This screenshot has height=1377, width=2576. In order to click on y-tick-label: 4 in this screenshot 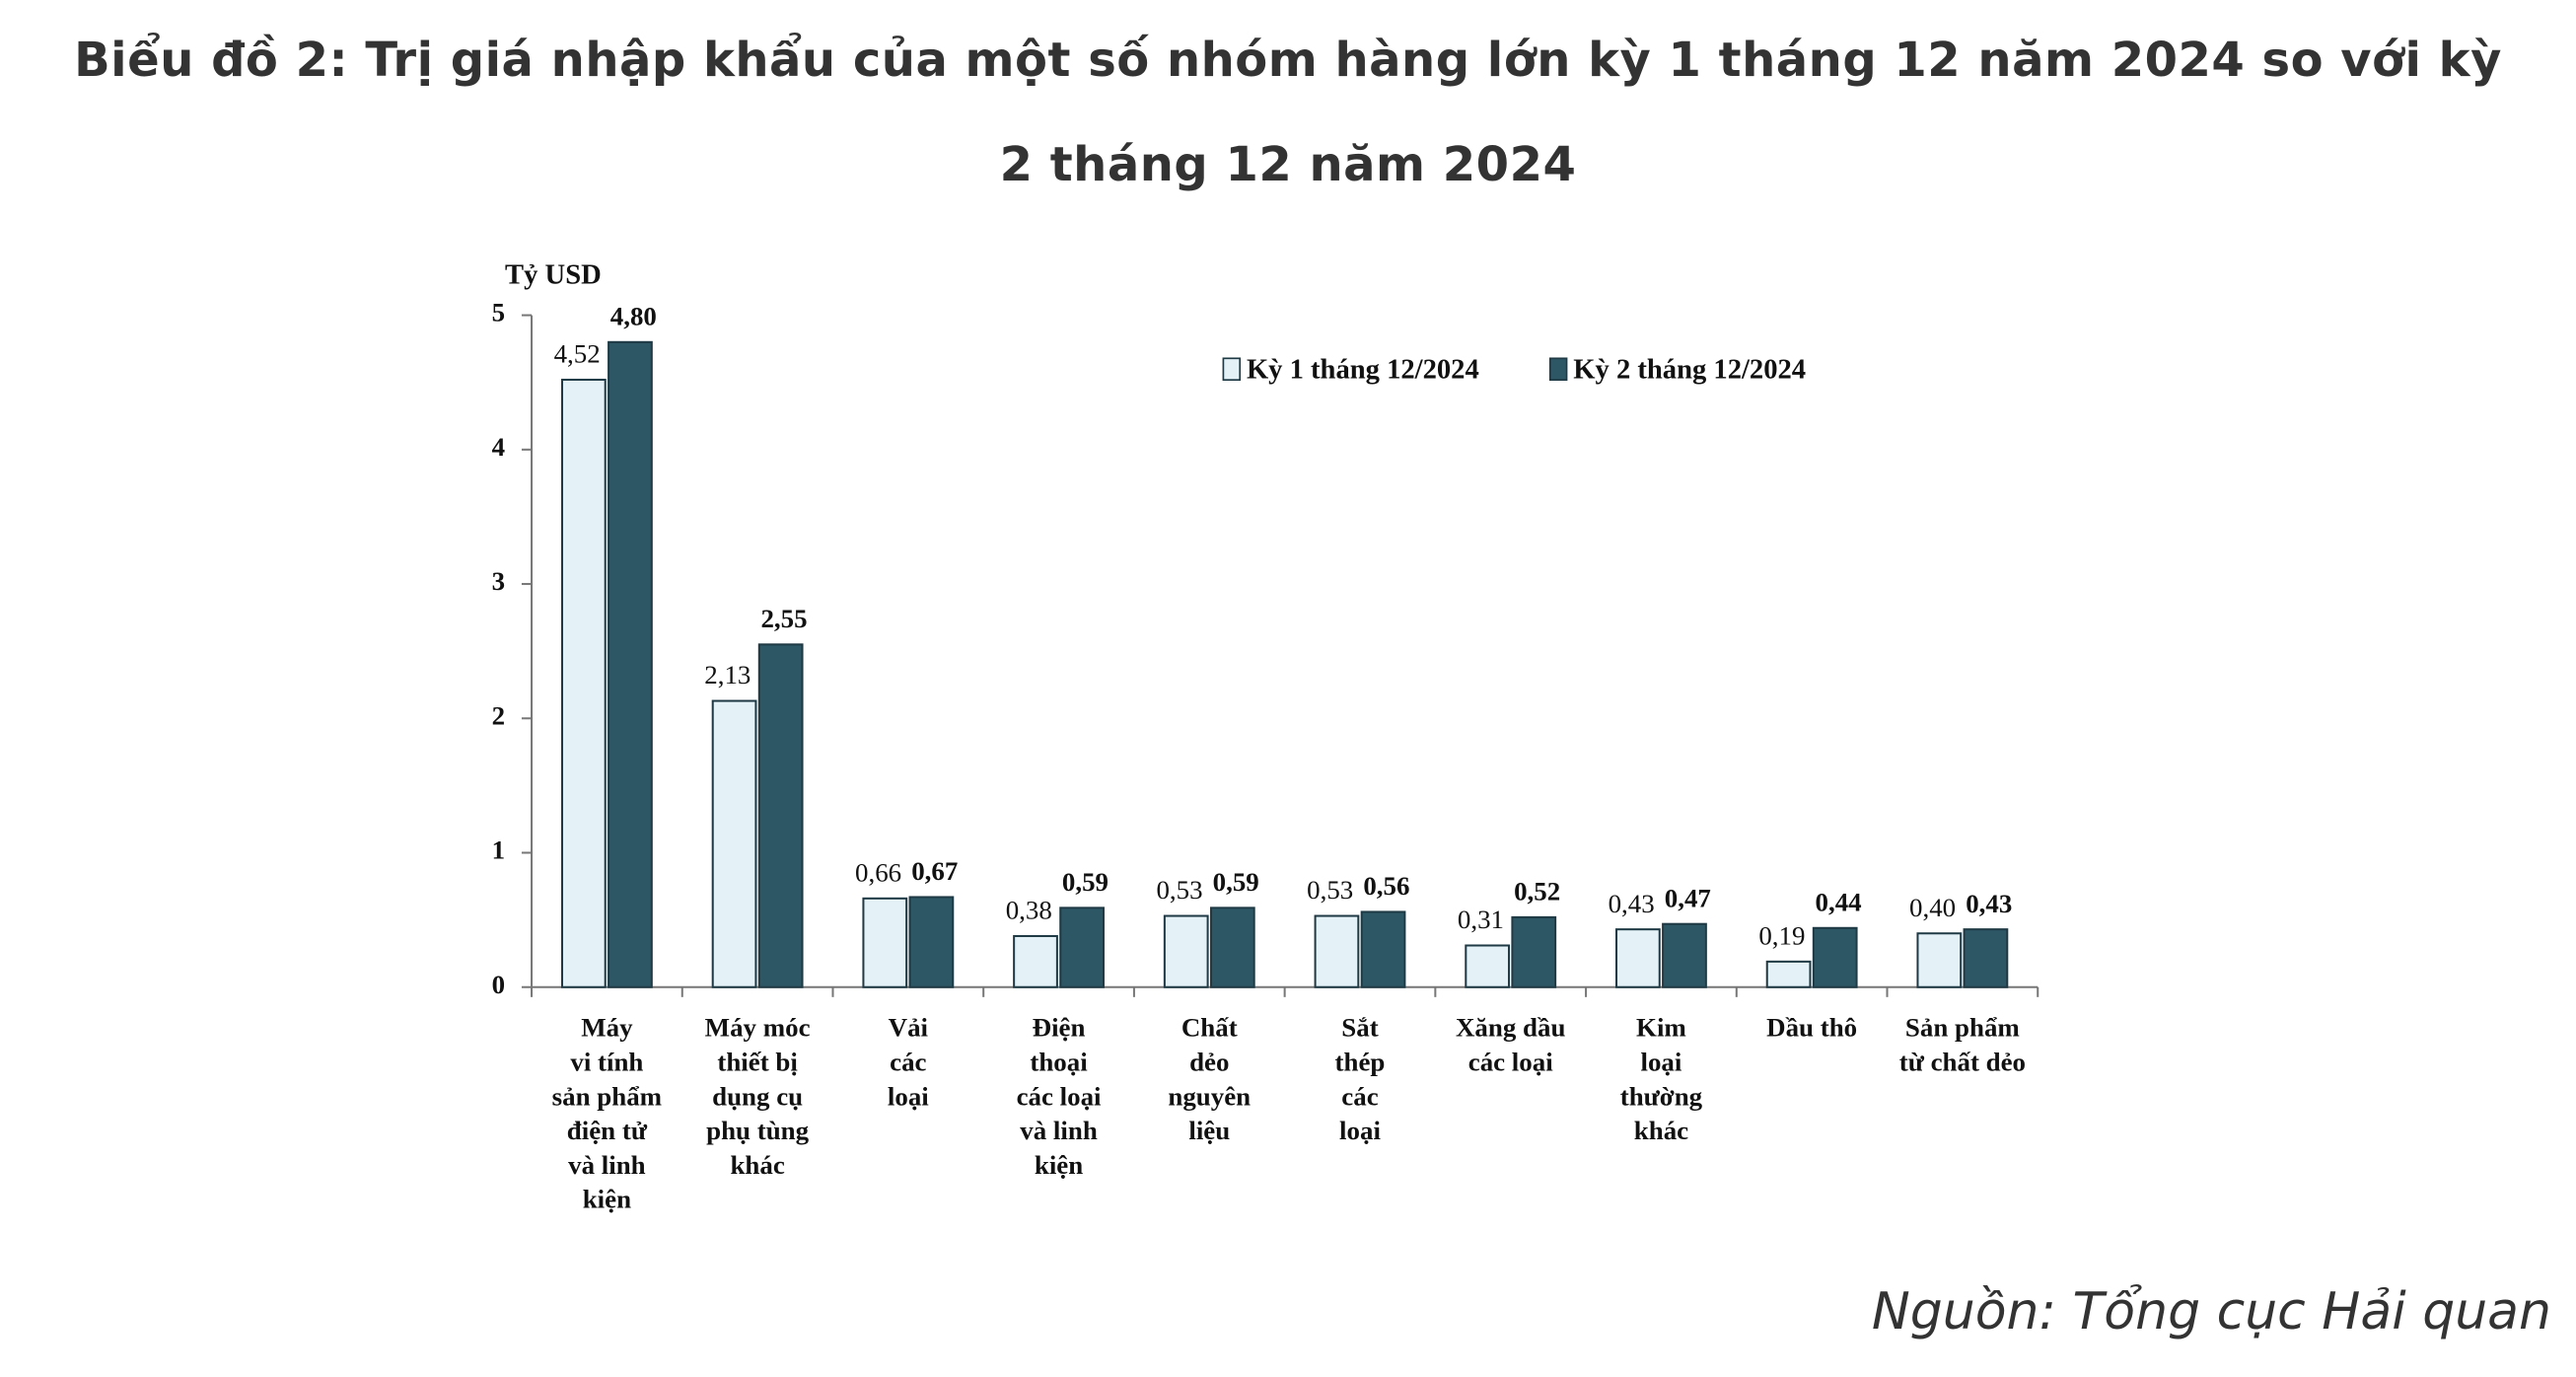, I will do `click(499, 447)`.